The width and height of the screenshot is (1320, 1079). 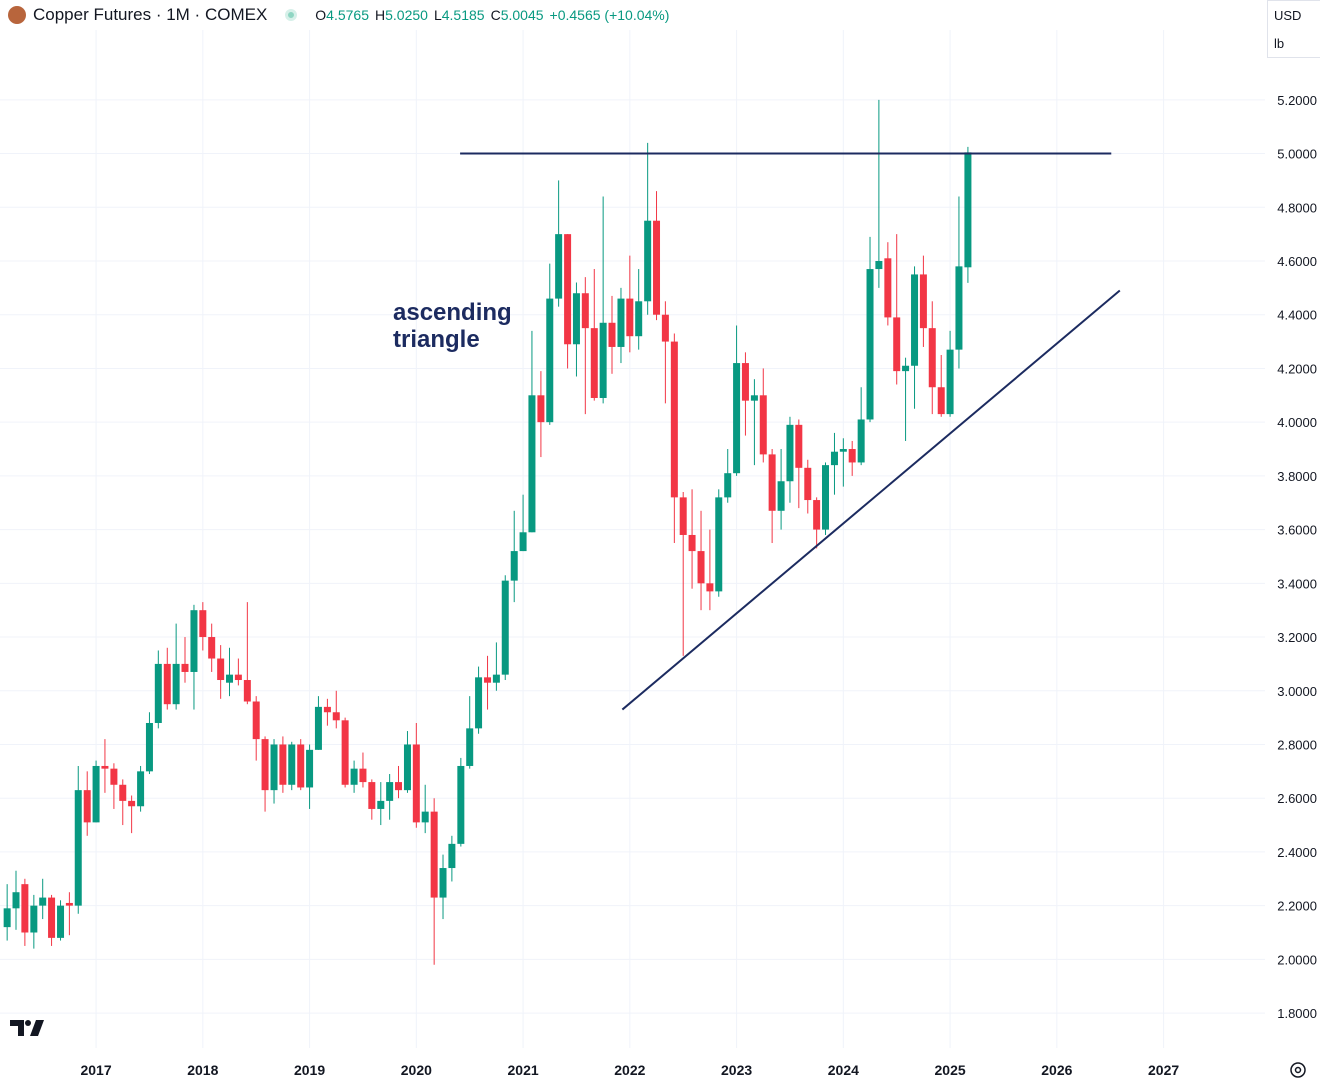 I want to click on readout-item: L4.5185, so click(x=459, y=15).